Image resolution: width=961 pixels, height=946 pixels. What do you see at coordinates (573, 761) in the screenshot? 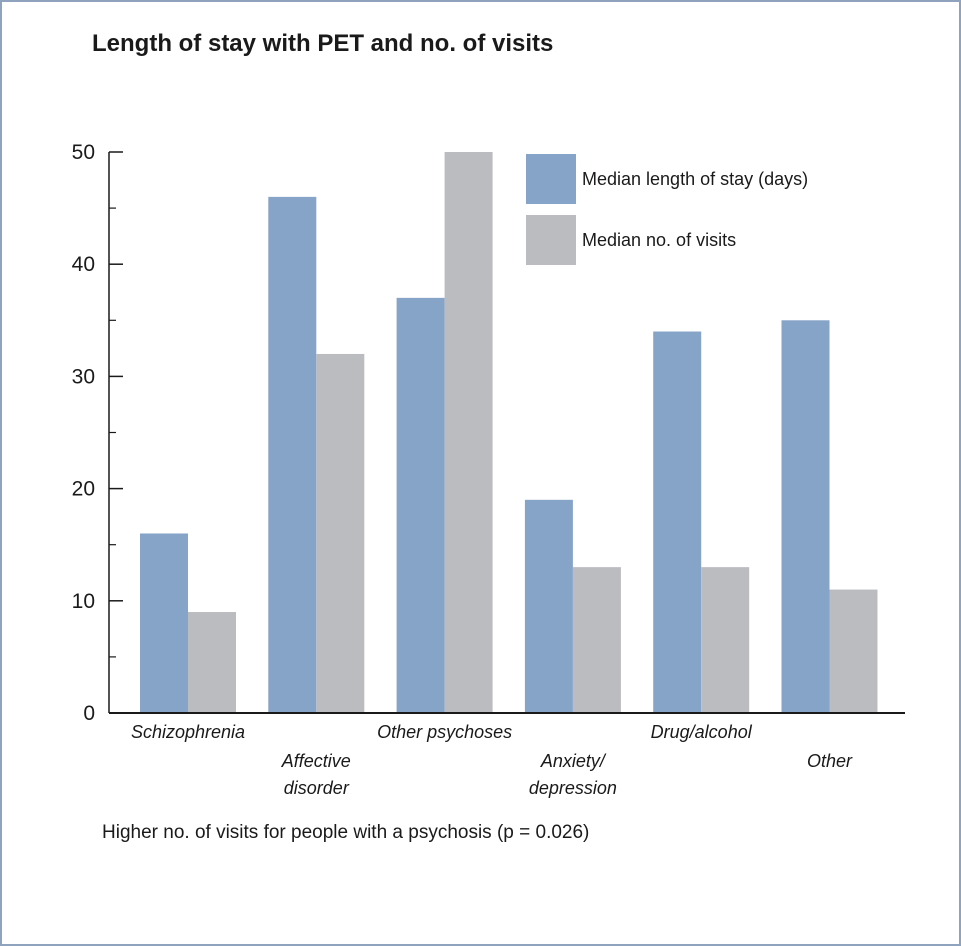
I see `x-category-label: Anxiety/` at bounding box center [573, 761].